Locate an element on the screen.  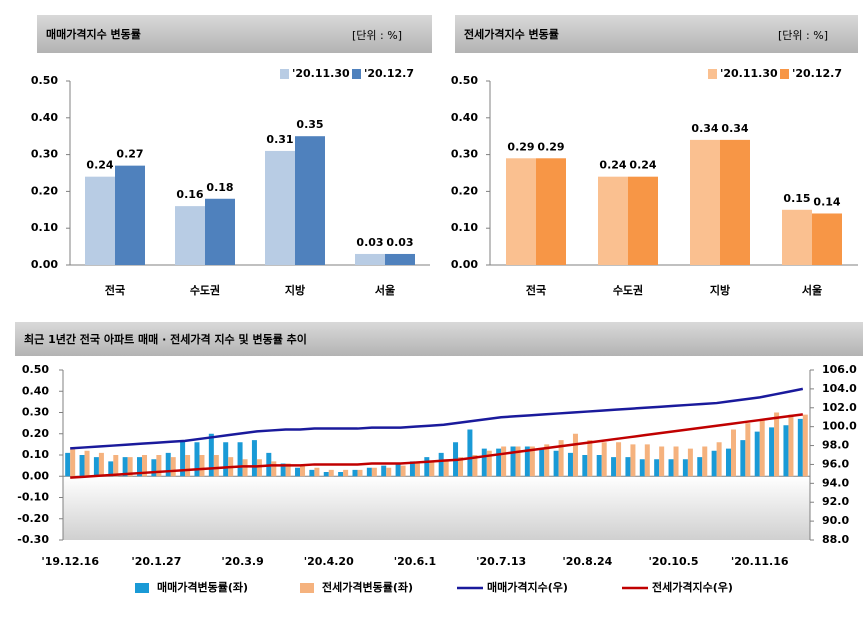
value-label: 0.14 is located at coordinates (826, 201).